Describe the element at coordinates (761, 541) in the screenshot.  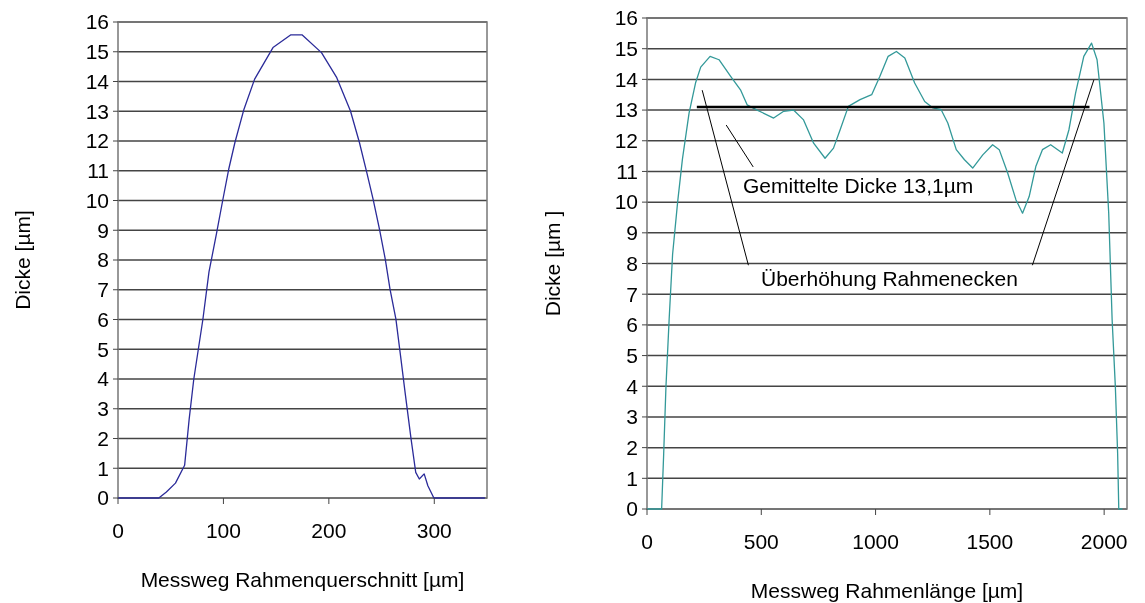
I see `x-tick-label: 500` at that location.